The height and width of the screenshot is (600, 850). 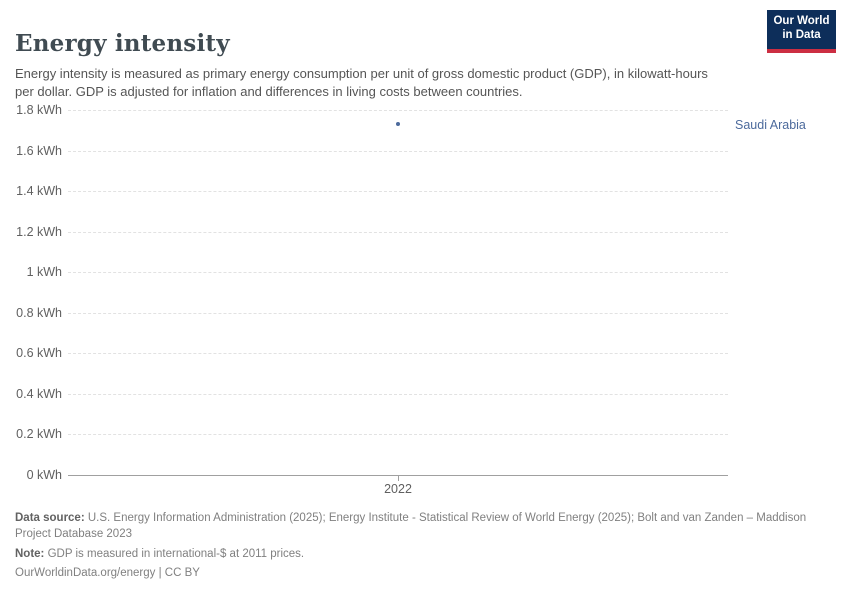 What do you see at coordinates (44, 272) in the screenshot?
I see `y-axis-tick-label: 1 kWh` at bounding box center [44, 272].